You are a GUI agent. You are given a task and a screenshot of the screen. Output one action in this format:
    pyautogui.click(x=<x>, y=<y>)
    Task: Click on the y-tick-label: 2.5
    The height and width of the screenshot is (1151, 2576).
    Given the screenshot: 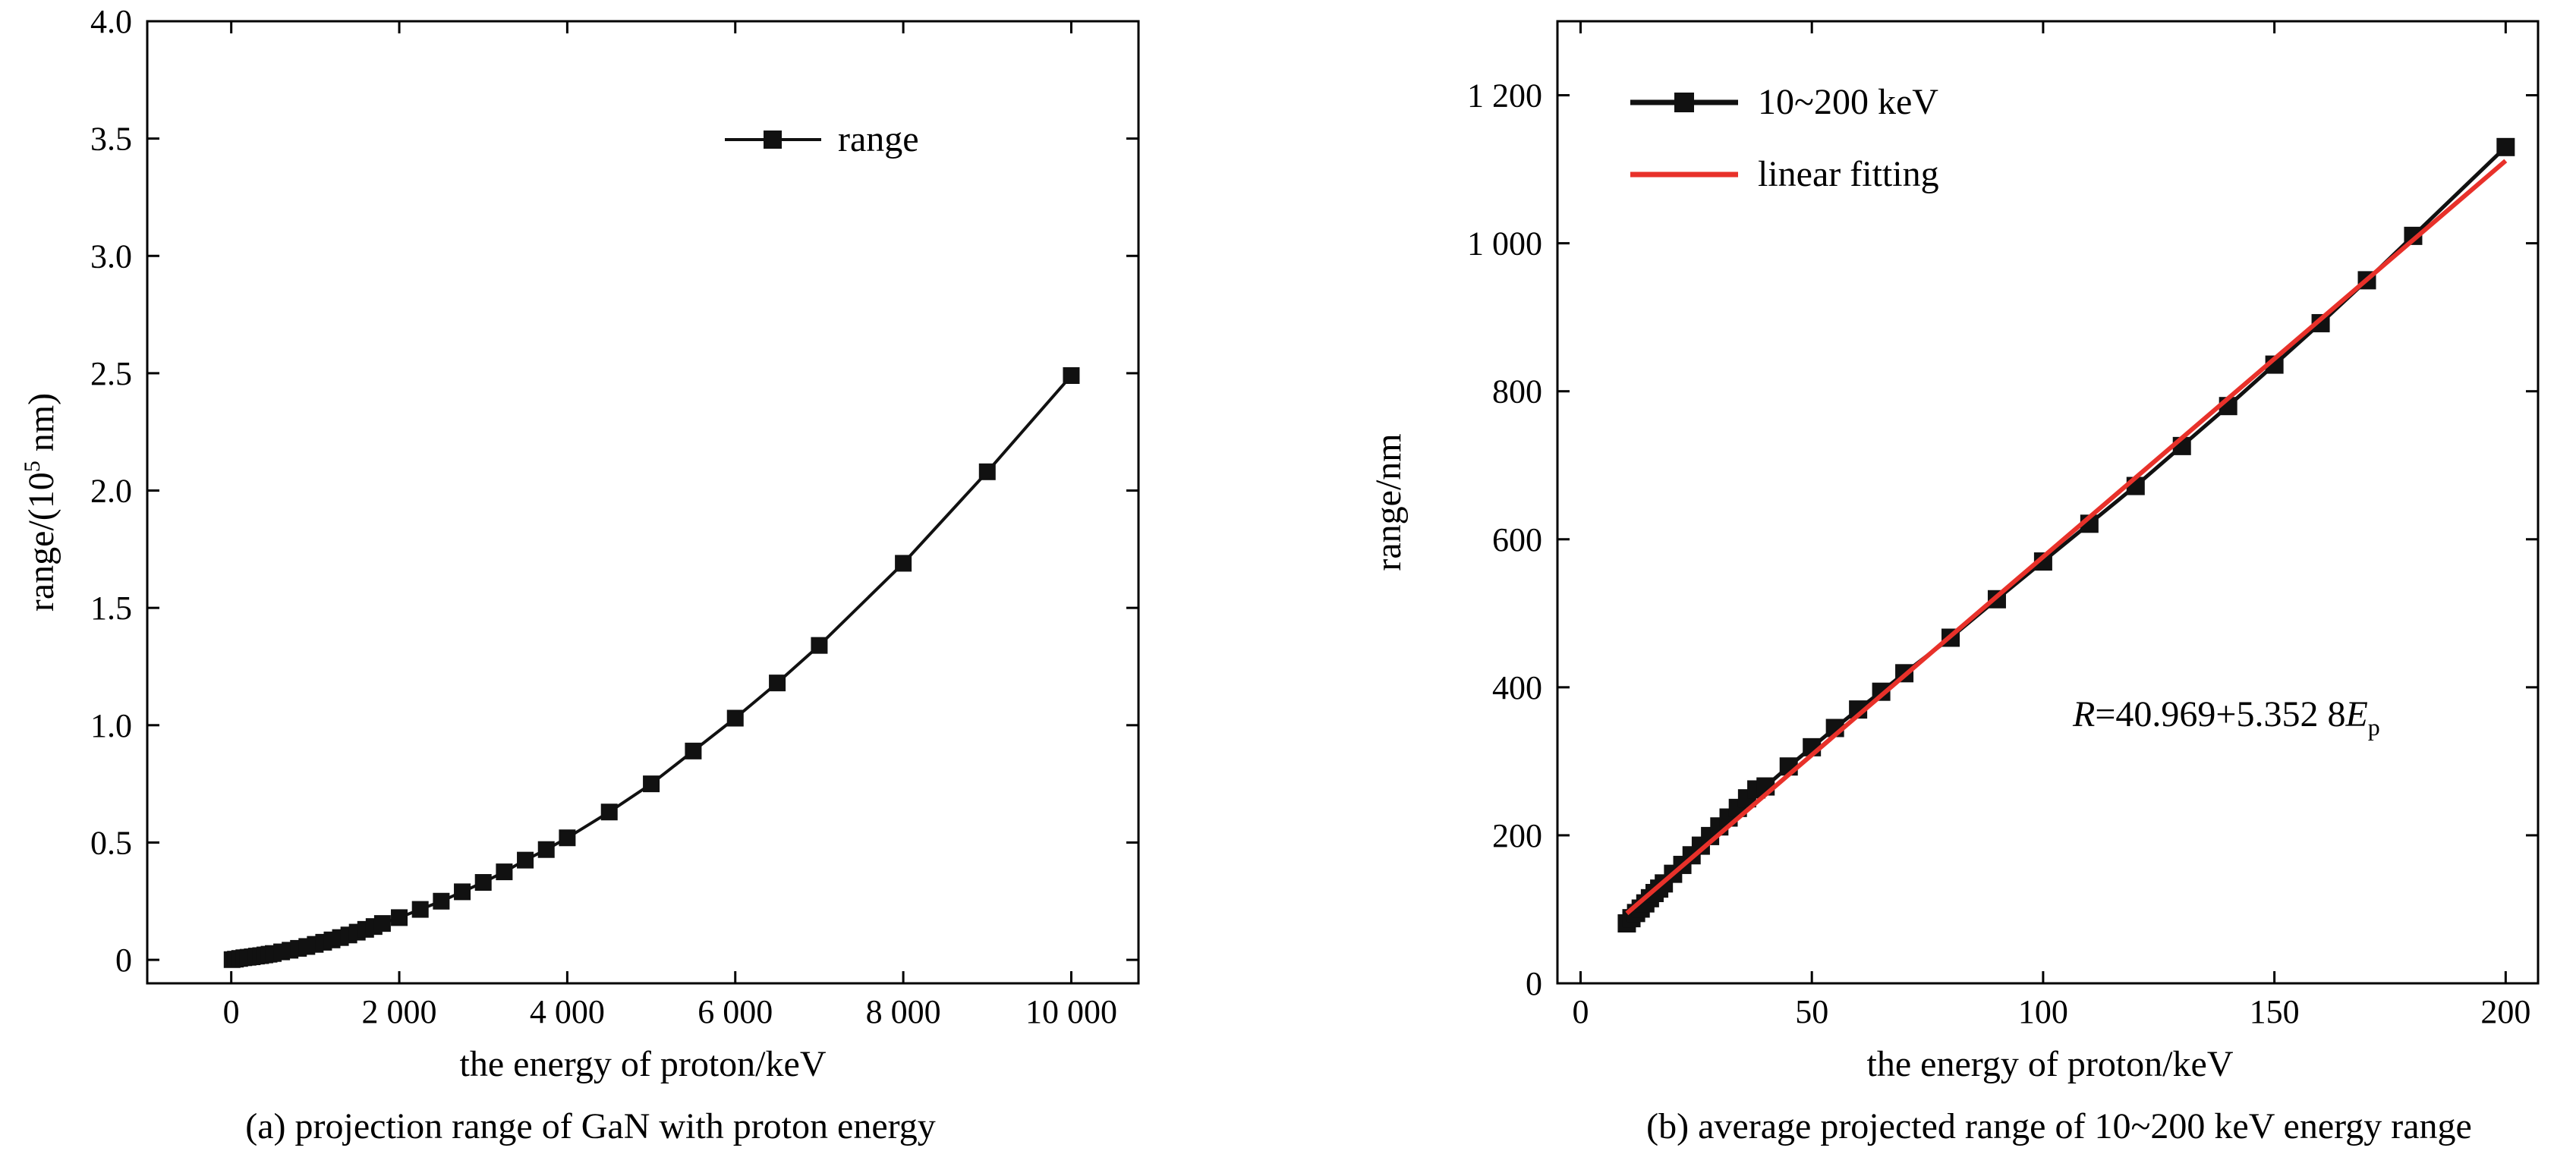 What is the action you would take?
    pyautogui.click(x=111, y=373)
    